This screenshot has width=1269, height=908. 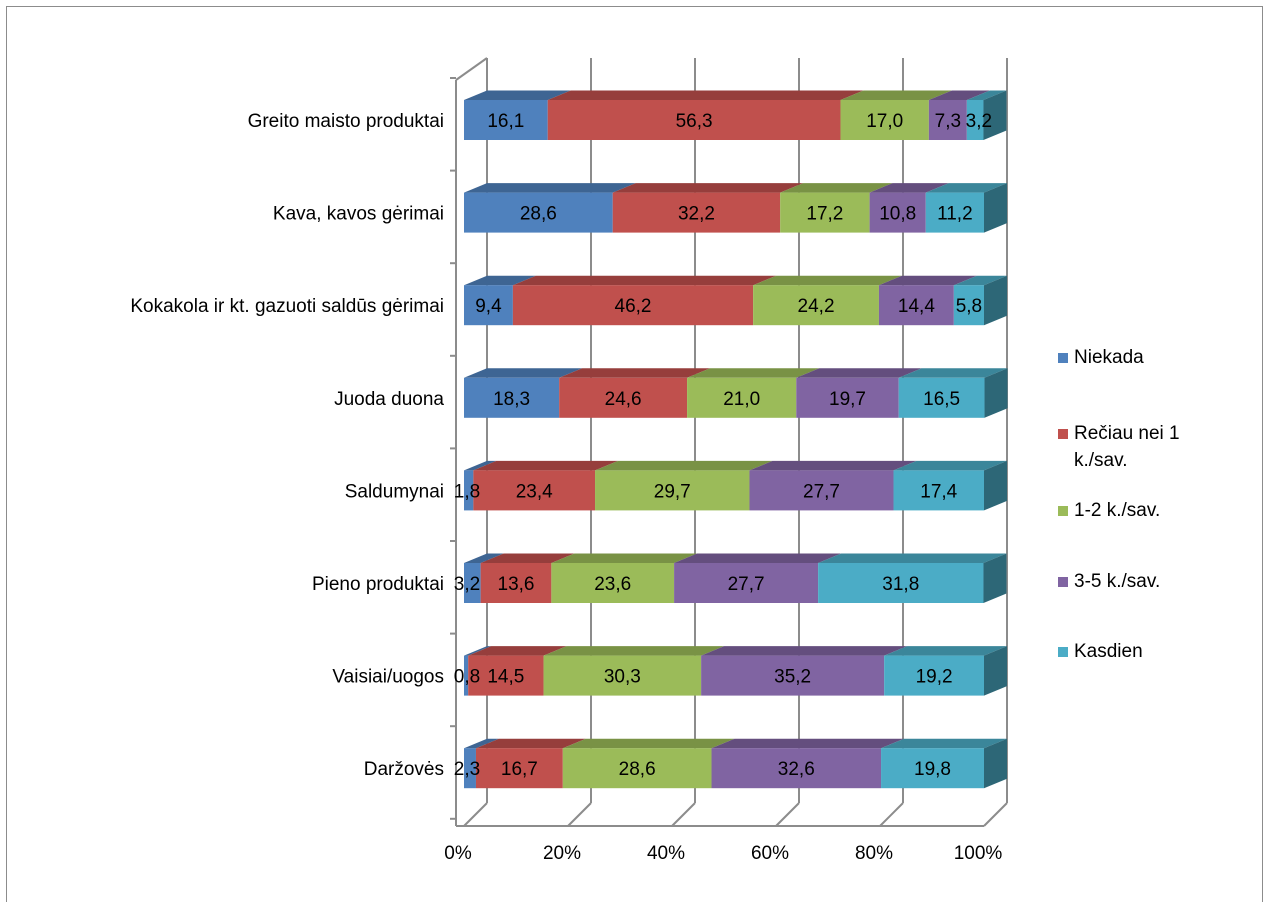 I want to click on data-label: 2,3, so click(x=467, y=769).